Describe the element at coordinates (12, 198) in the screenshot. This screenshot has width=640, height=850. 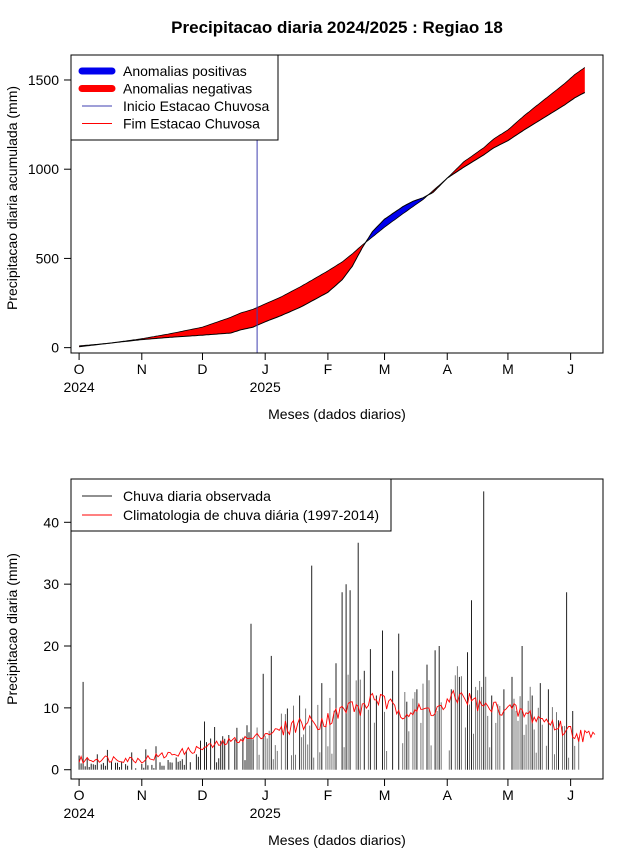
I see `y-axis-label-top: Precipitacao diaria acumulada (mm)` at that location.